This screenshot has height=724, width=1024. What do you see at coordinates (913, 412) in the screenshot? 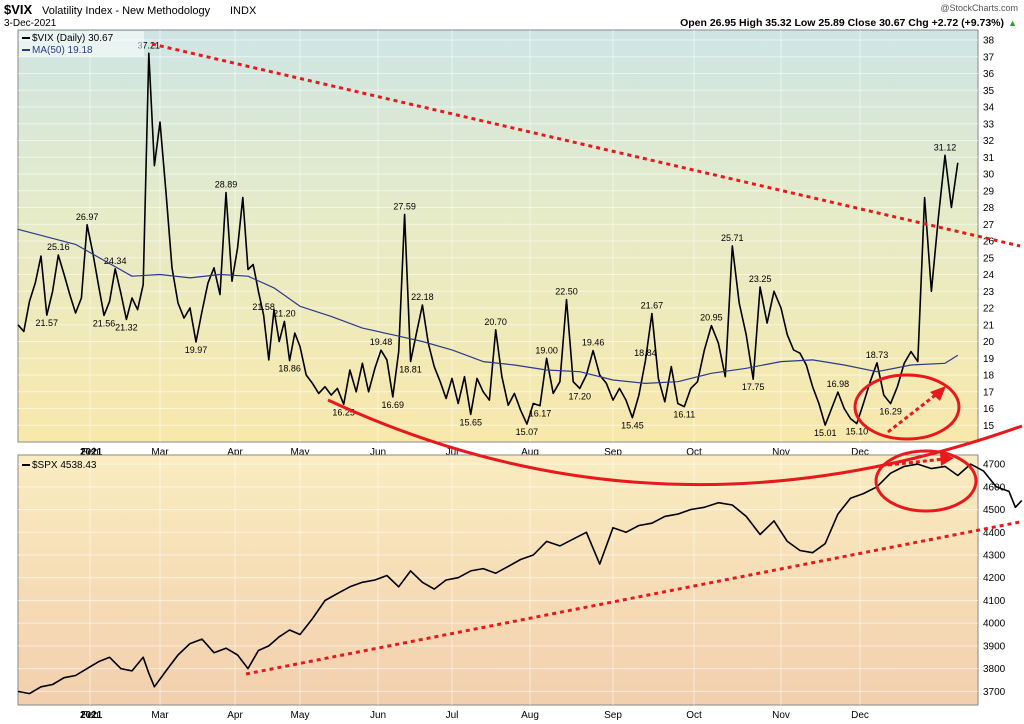
I see `vix-rising-arrow-line` at bounding box center [913, 412].